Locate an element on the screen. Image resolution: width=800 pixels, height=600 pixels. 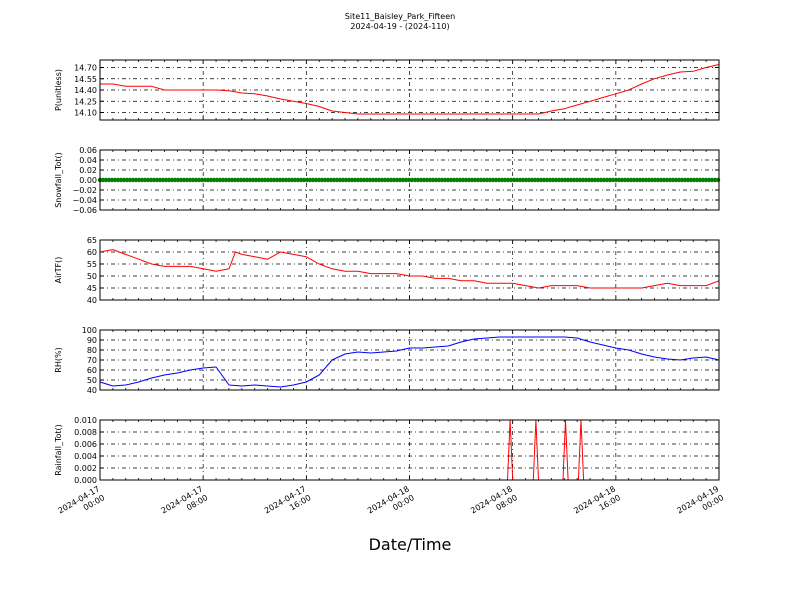
y-axis-label: Snowfall_Tot() is located at coordinates (58, 180).